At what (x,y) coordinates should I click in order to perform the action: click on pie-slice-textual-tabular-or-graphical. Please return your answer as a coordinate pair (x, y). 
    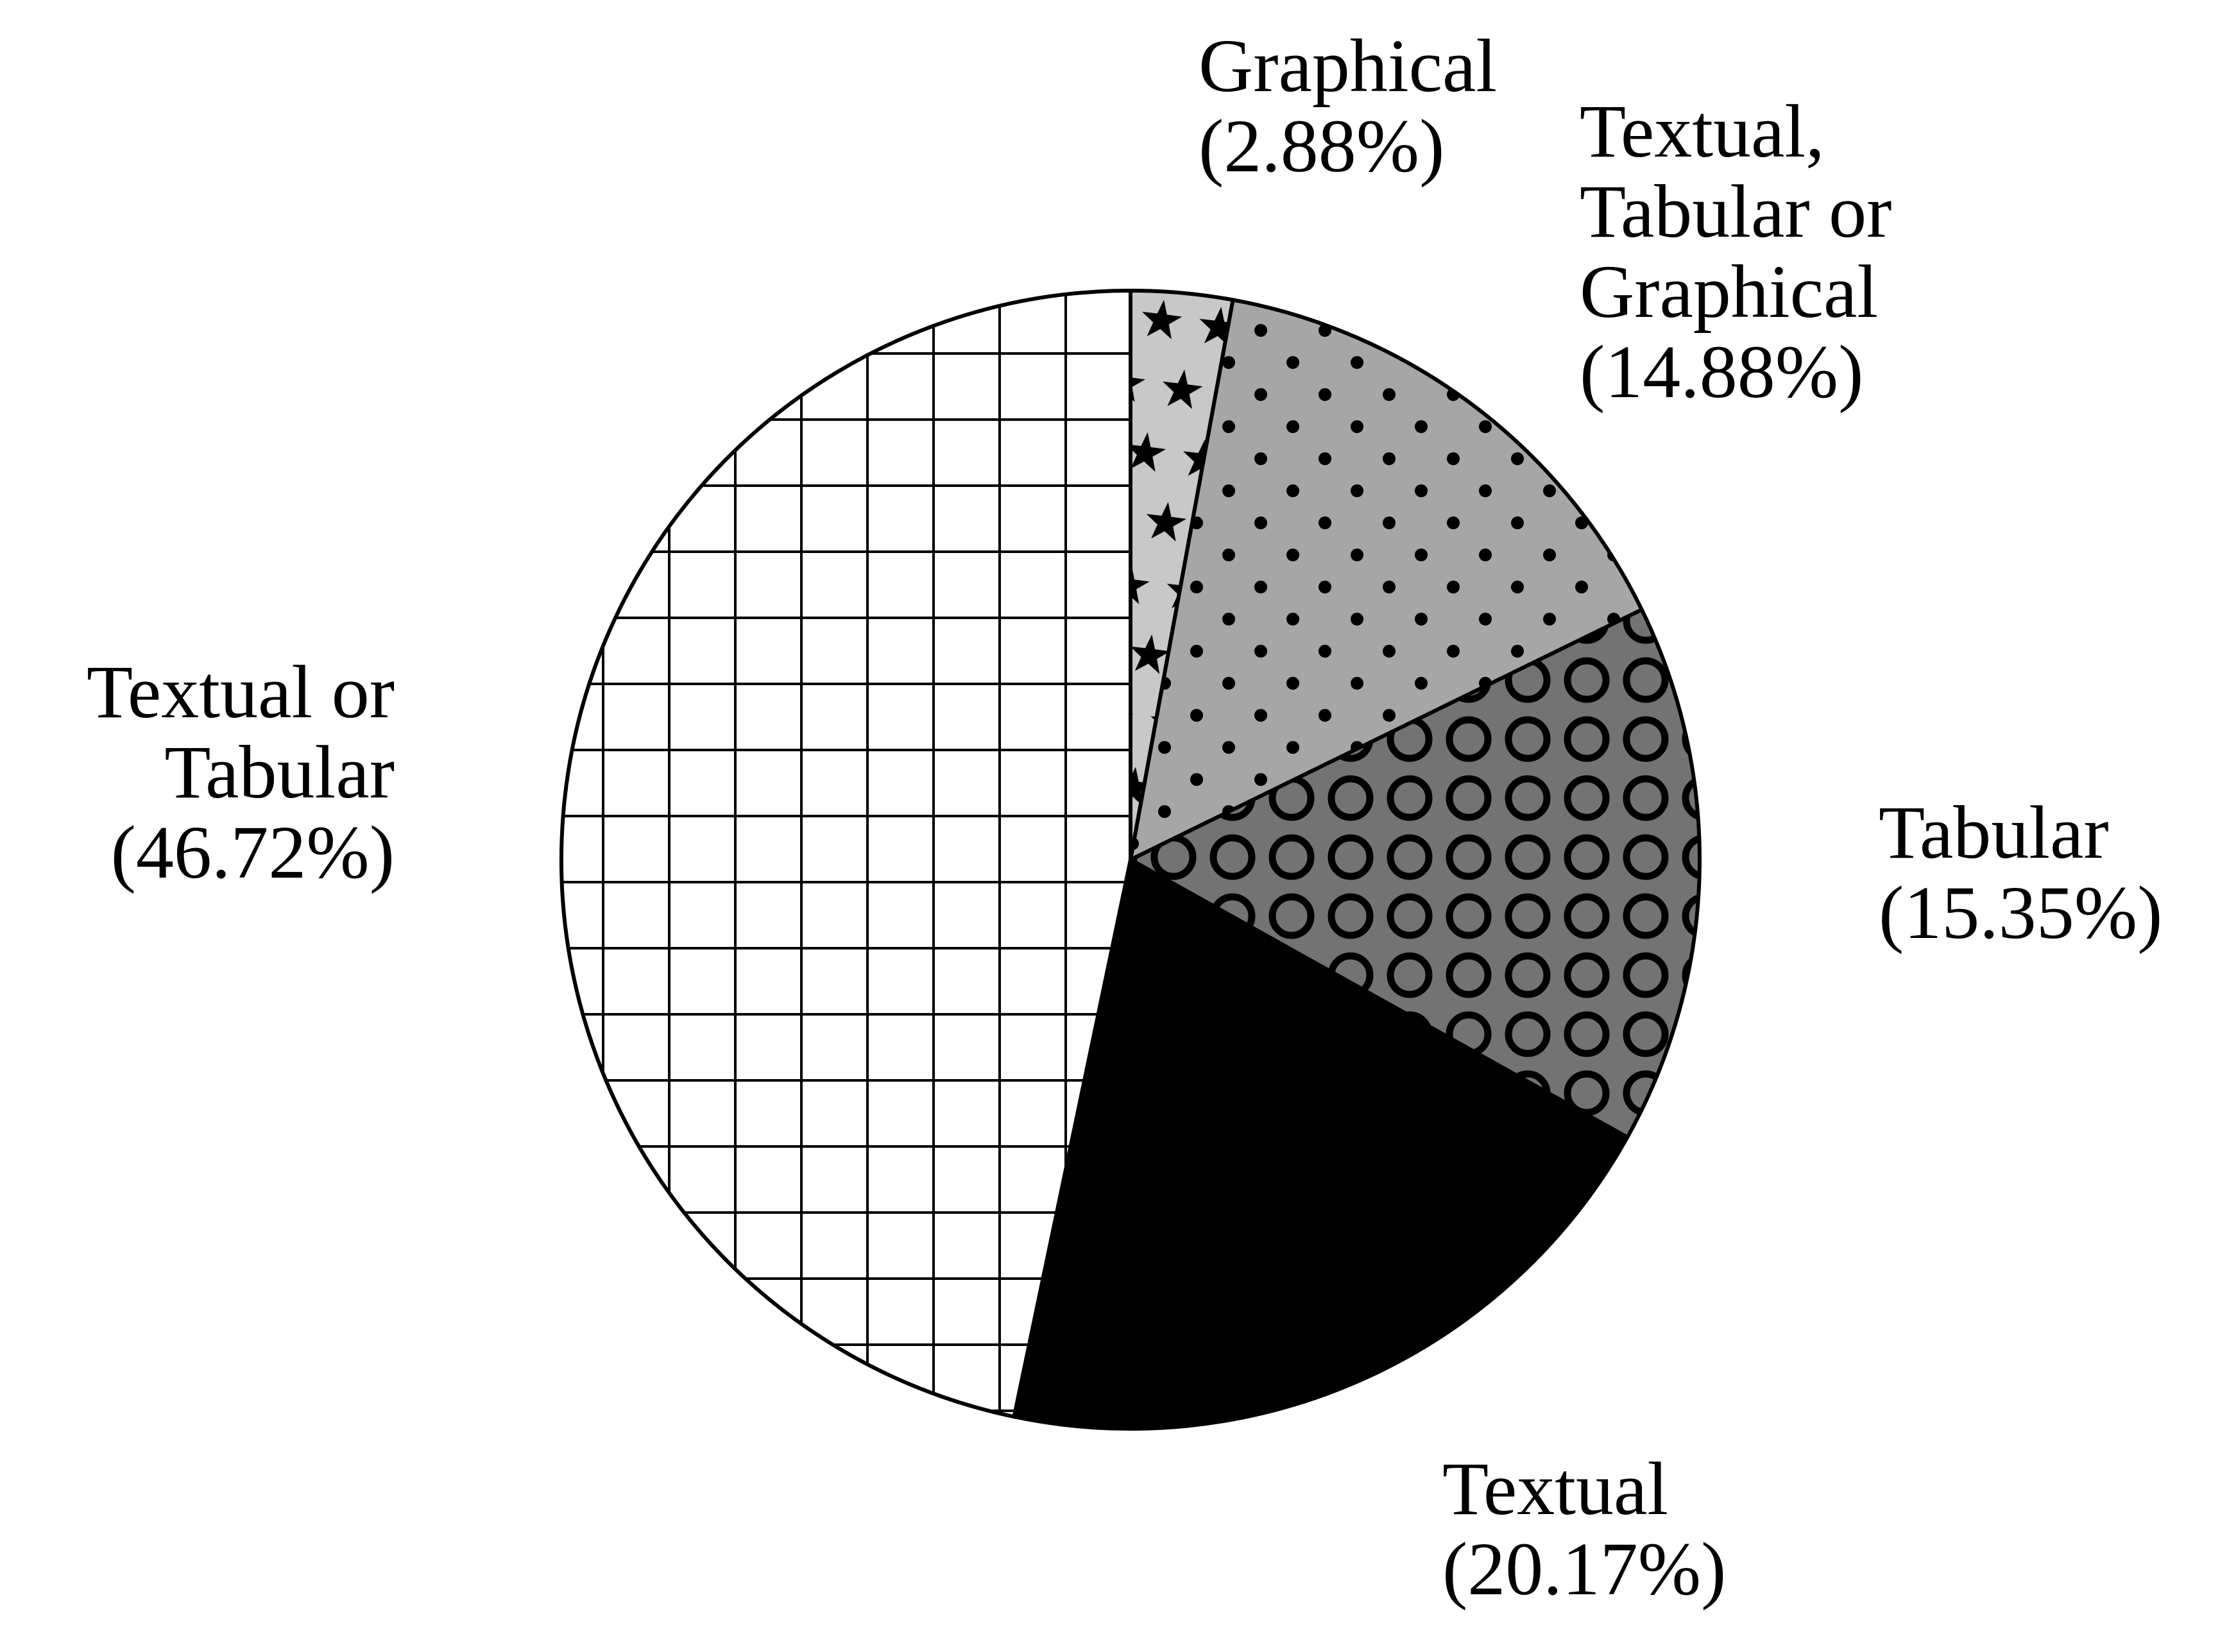
    Looking at the image, I should click on (1386, 580).